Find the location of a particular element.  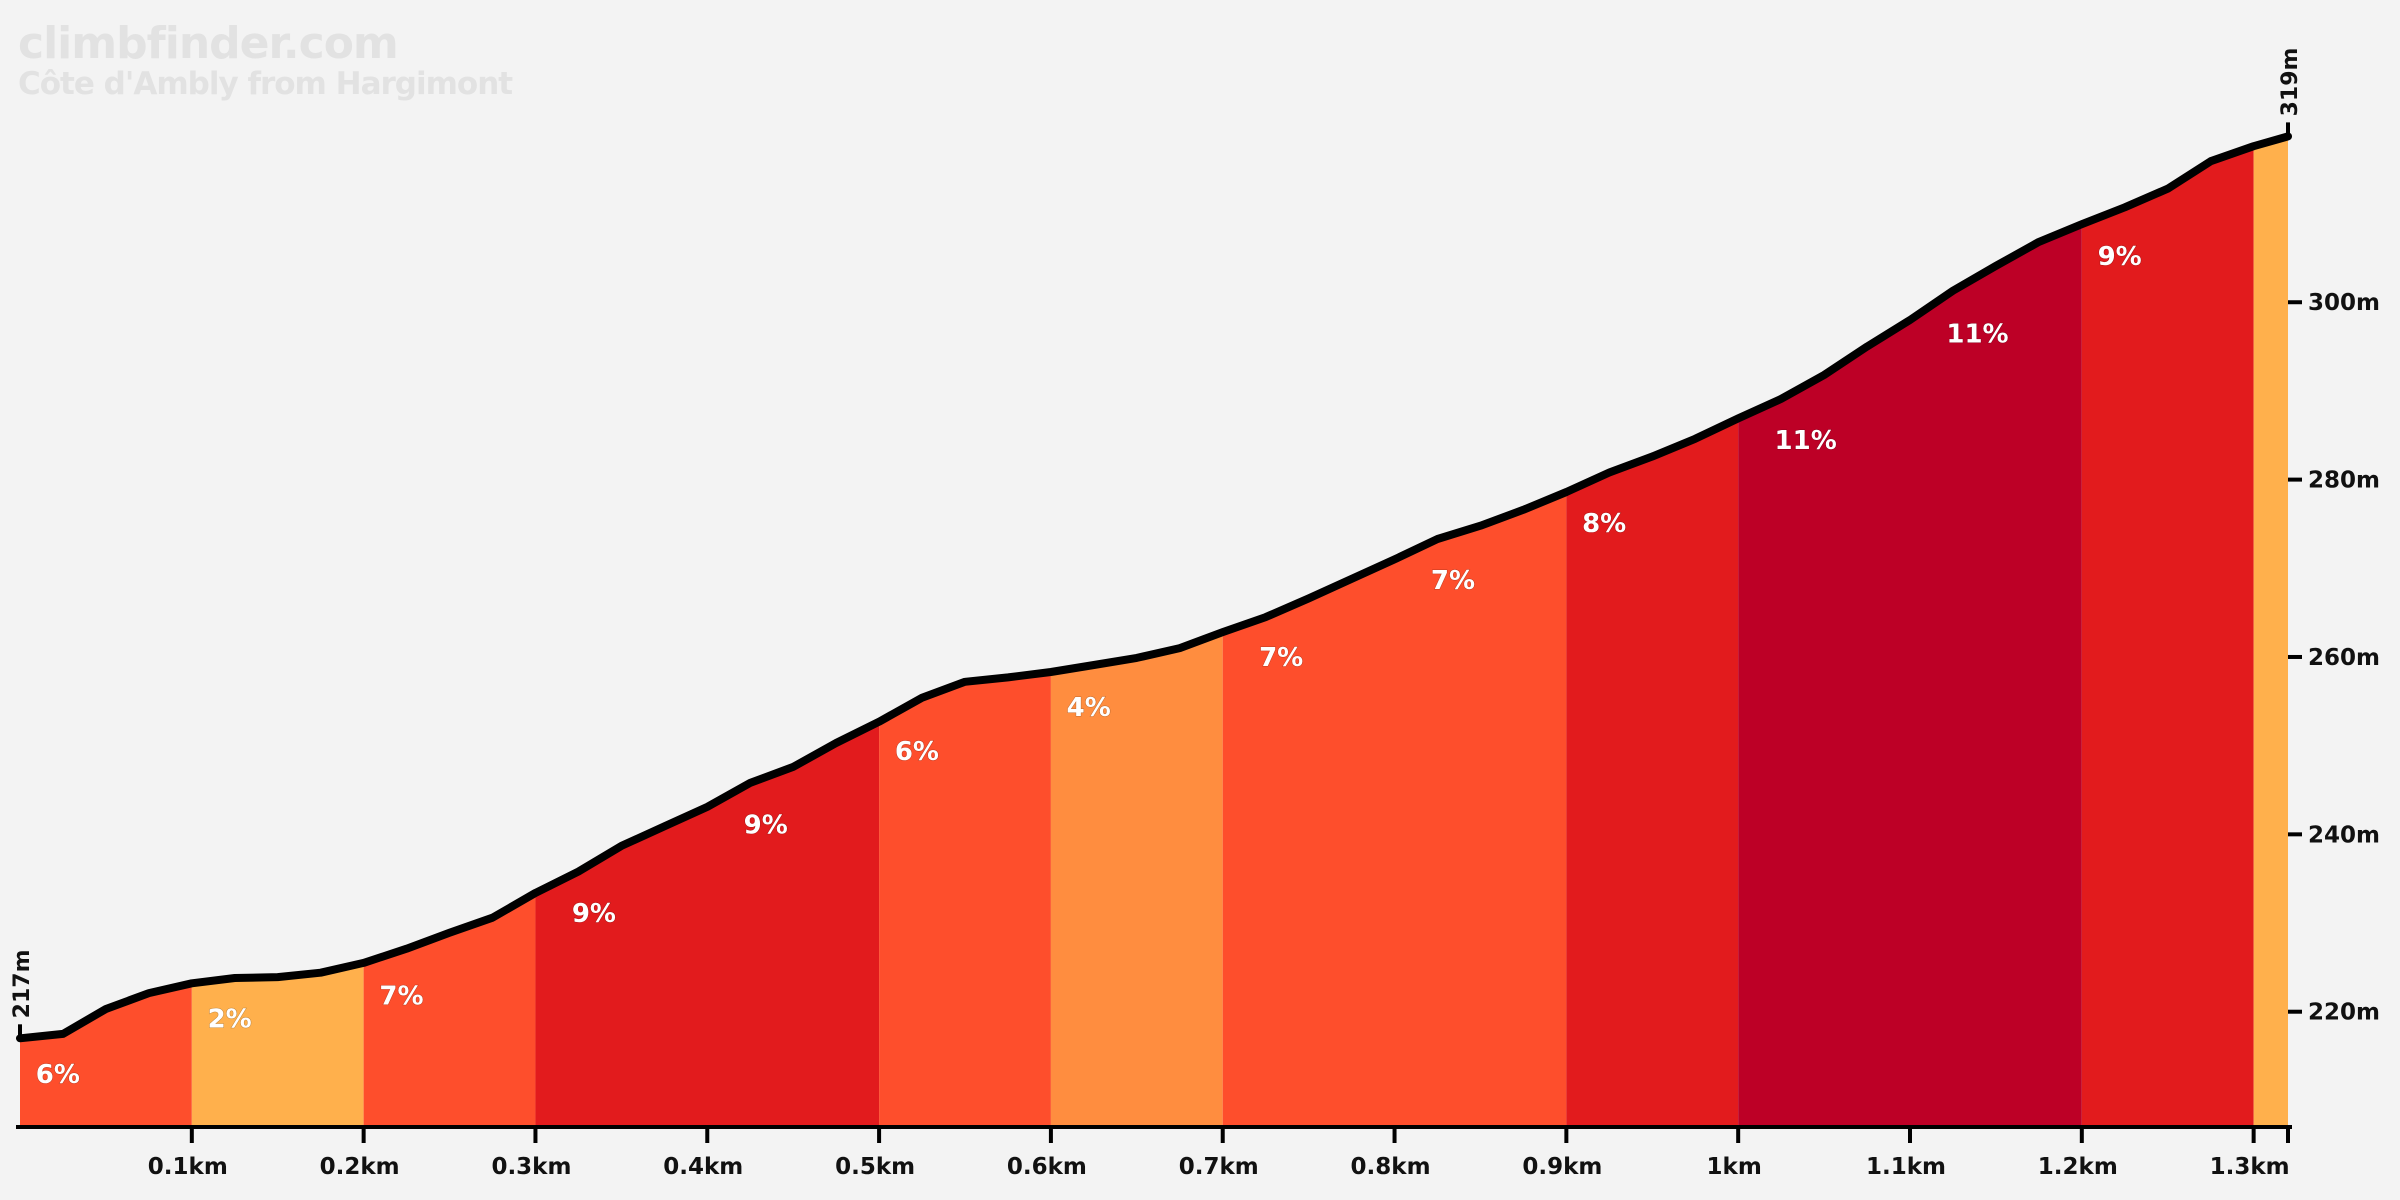

x-tick-label: 0.5km is located at coordinates (875, 1167).